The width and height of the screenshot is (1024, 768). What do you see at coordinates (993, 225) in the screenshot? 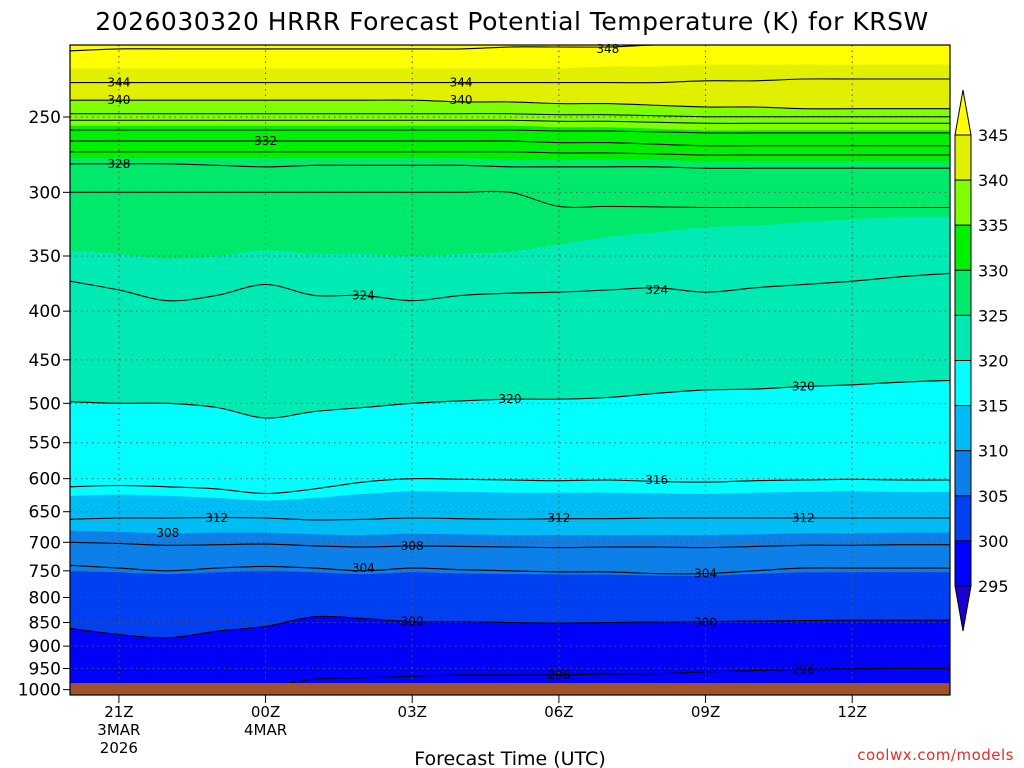
I see `colorbar-label-335: 335` at bounding box center [993, 225].